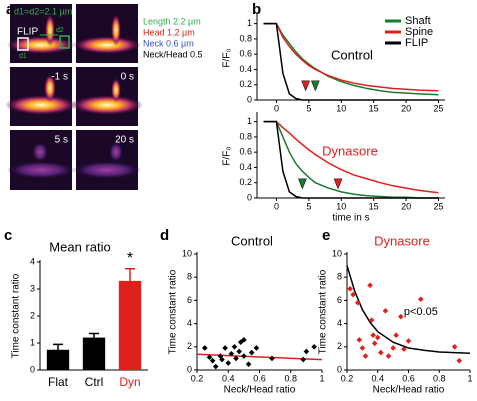 This screenshot has height=401, width=477. What do you see at coordinates (374, 206) in the screenshot?
I see `x-tick-label: 15` at bounding box center [374, 206].